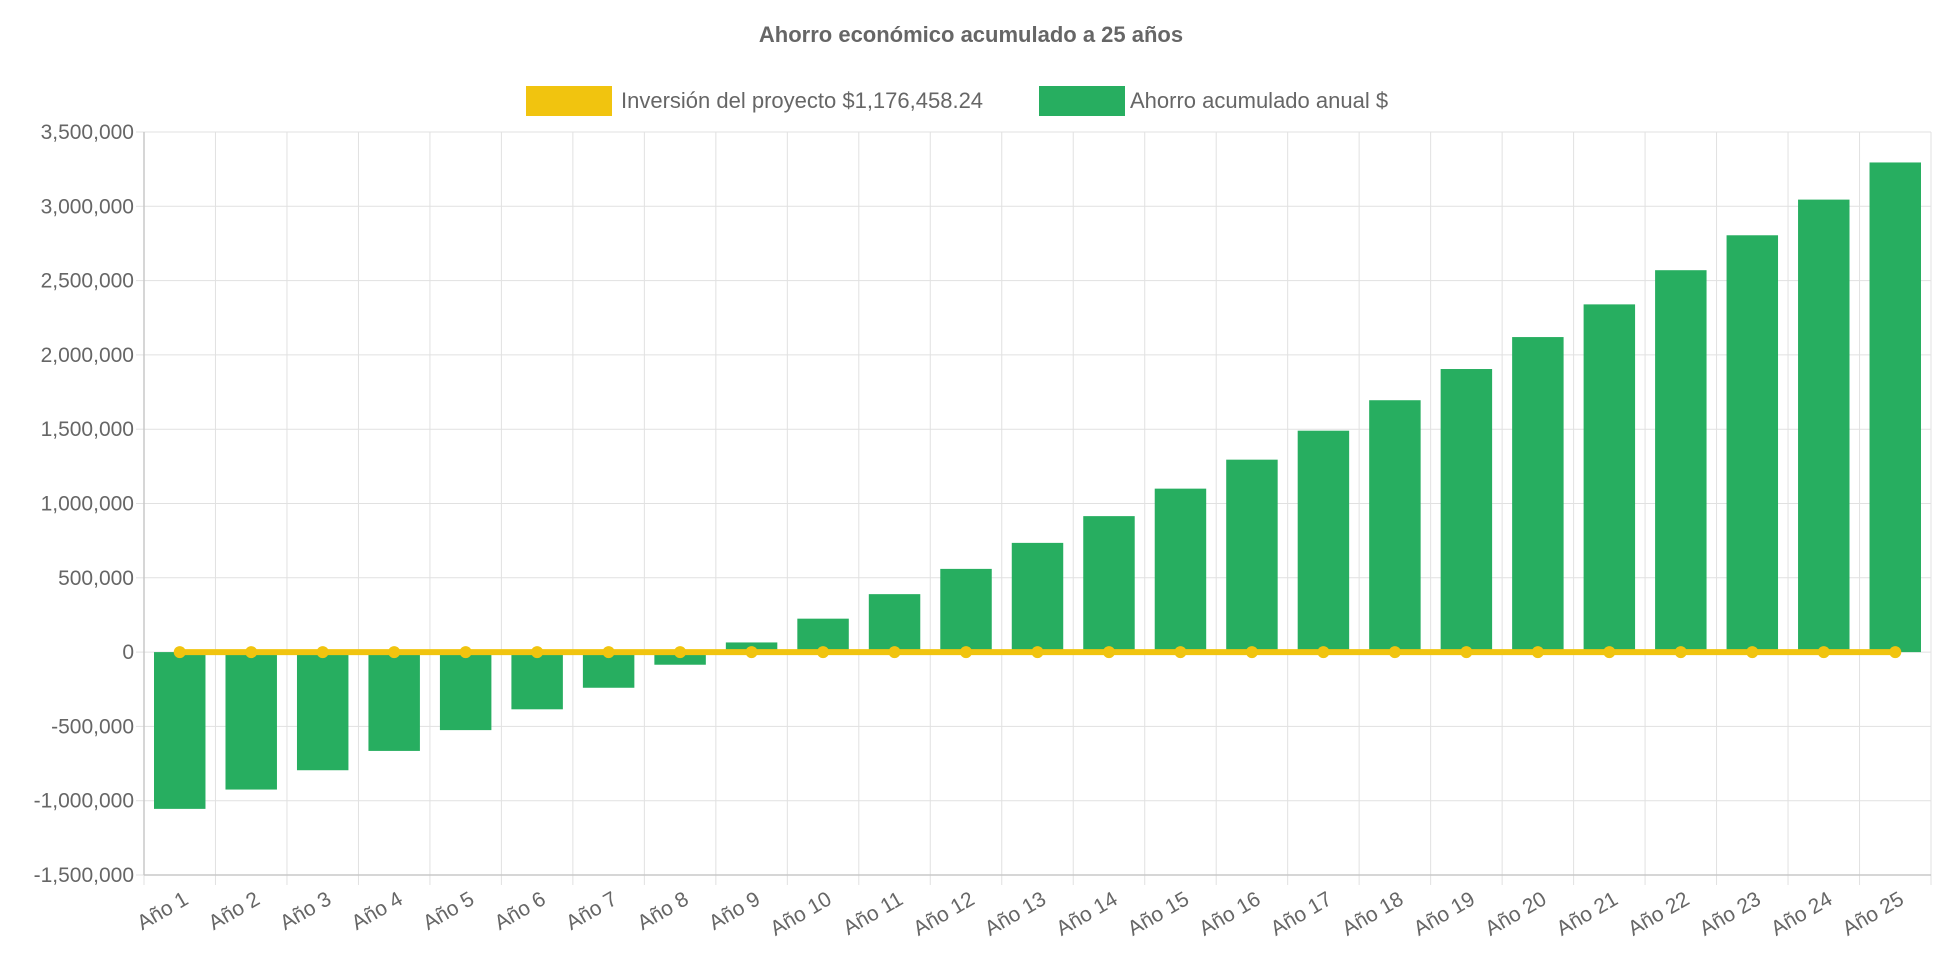 Image resolution: width=1942 pixels, height=970 pixels. What do you see at coordinates (87, 355) in the screenshot?
I see `y-tick-label: 2,000,000` at bounding box center [87, 355].